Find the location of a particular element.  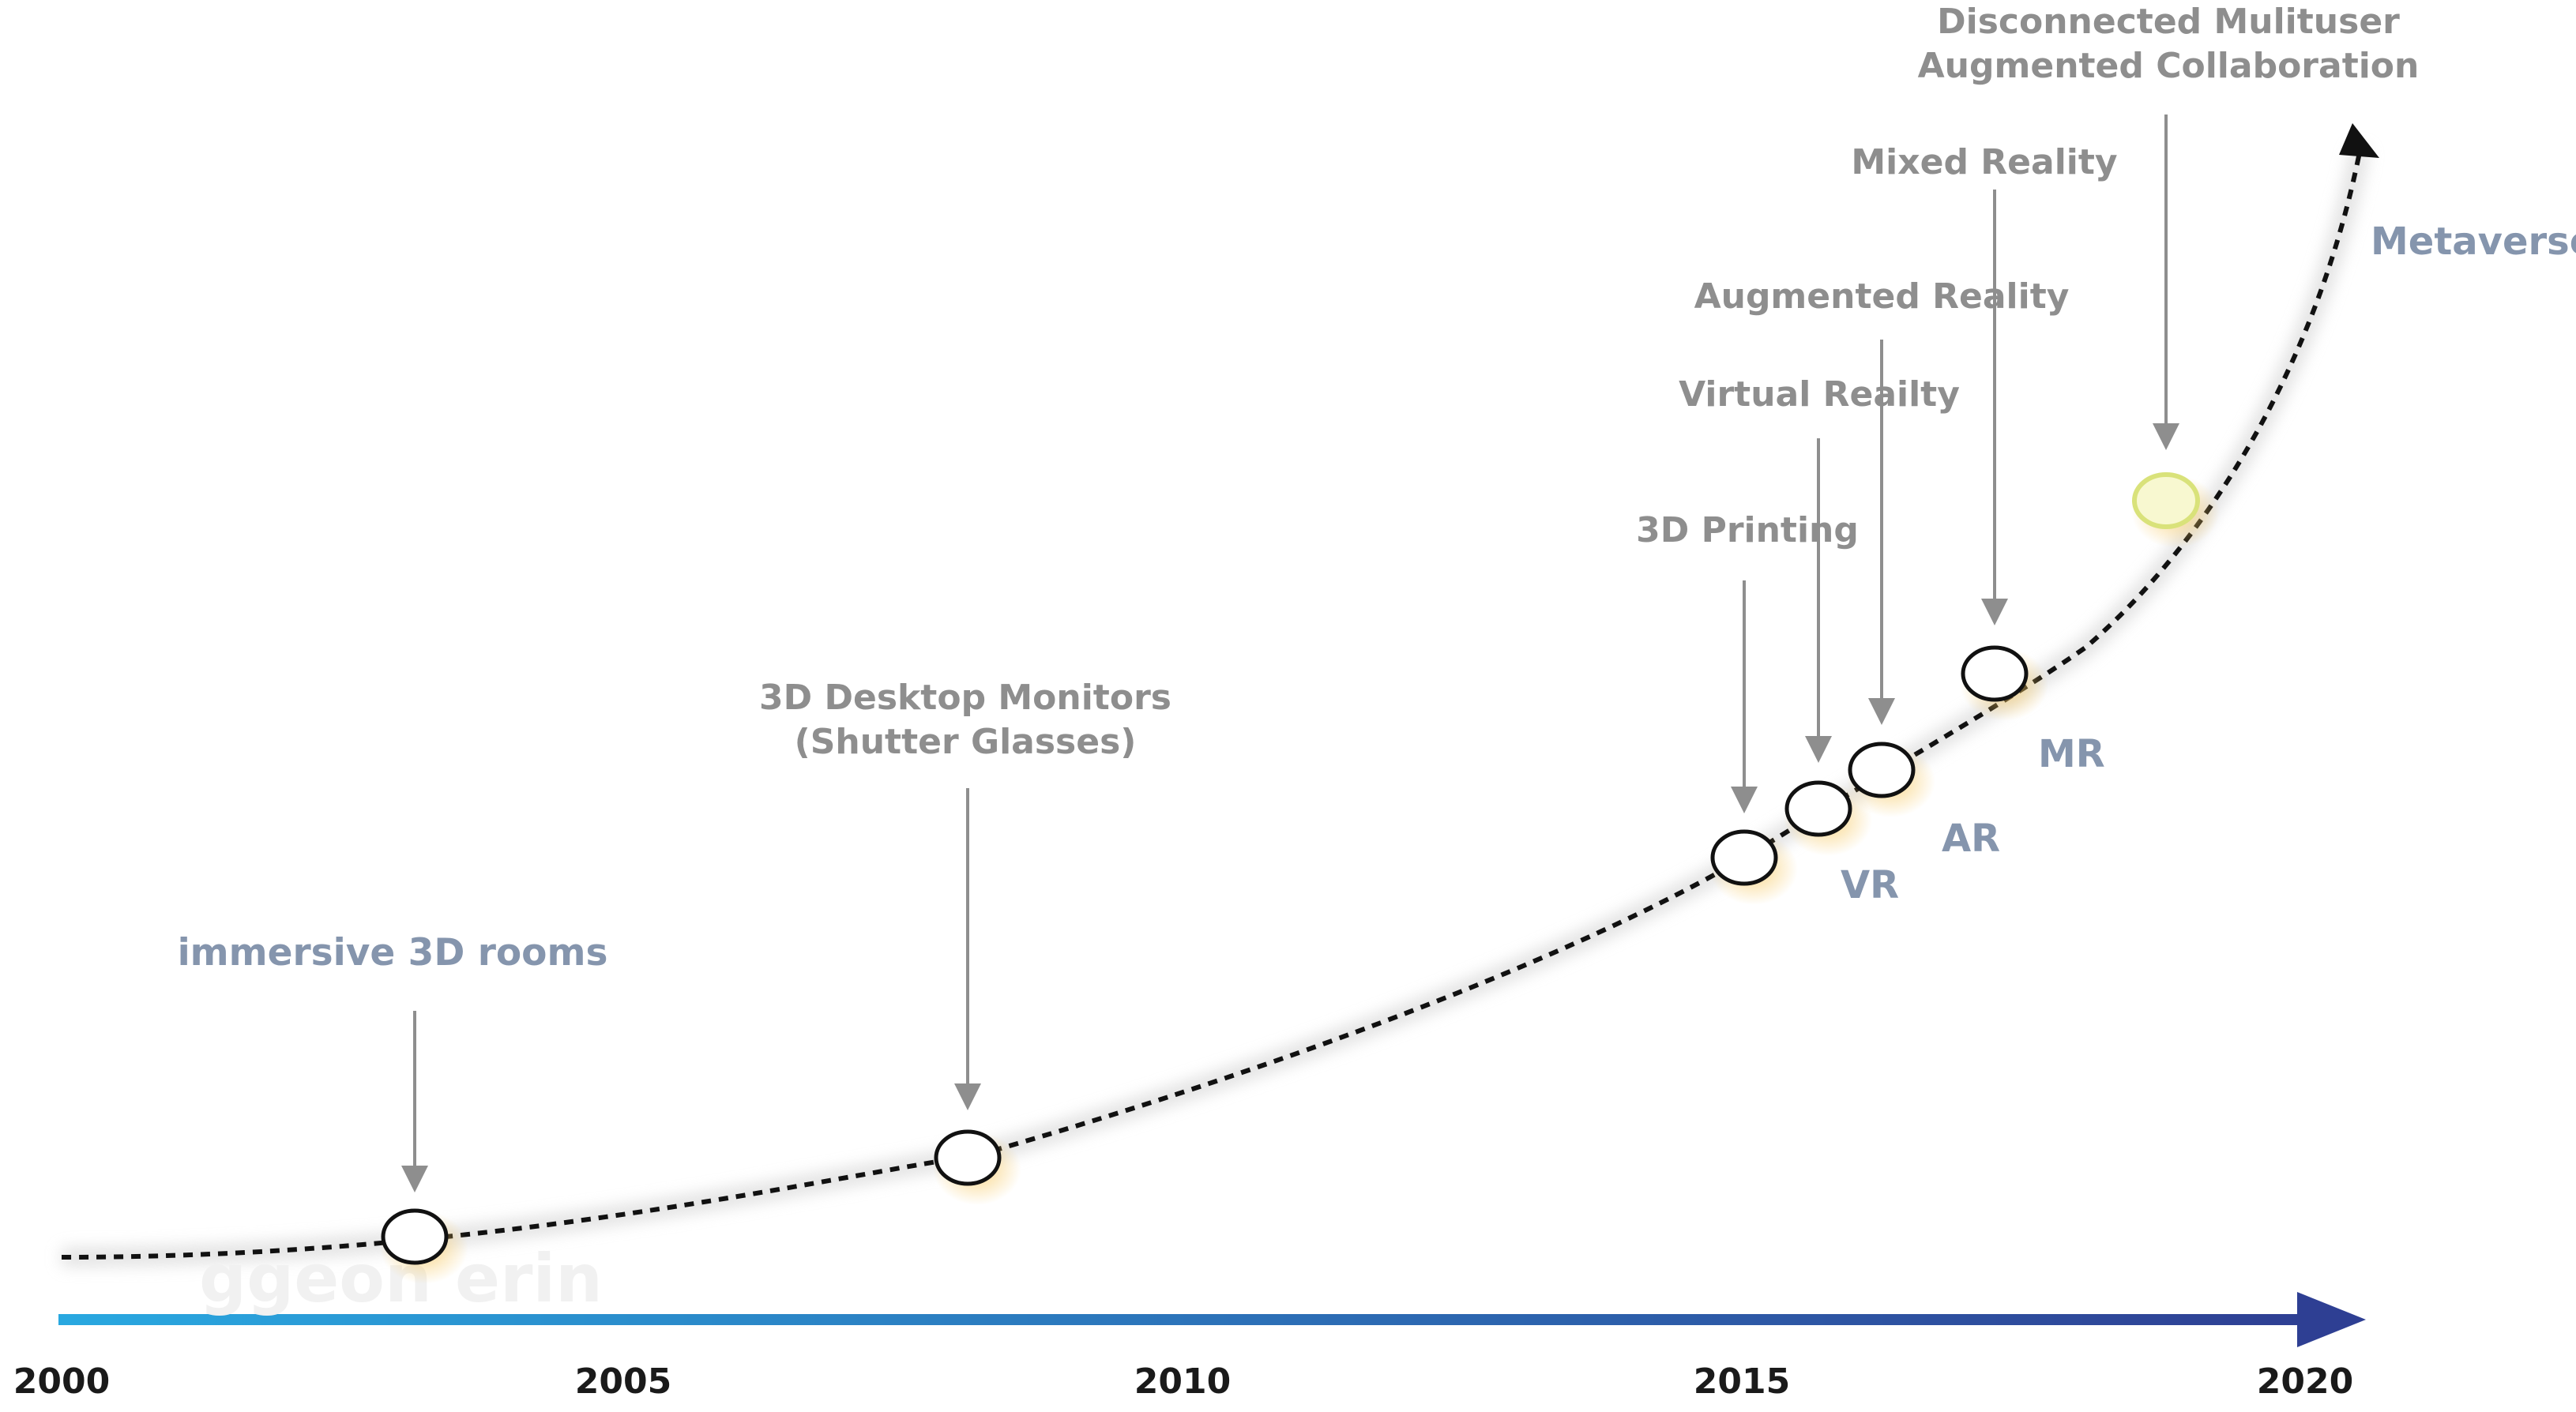

year-tick-label: 2005 is located at coordinates (623, 1382).